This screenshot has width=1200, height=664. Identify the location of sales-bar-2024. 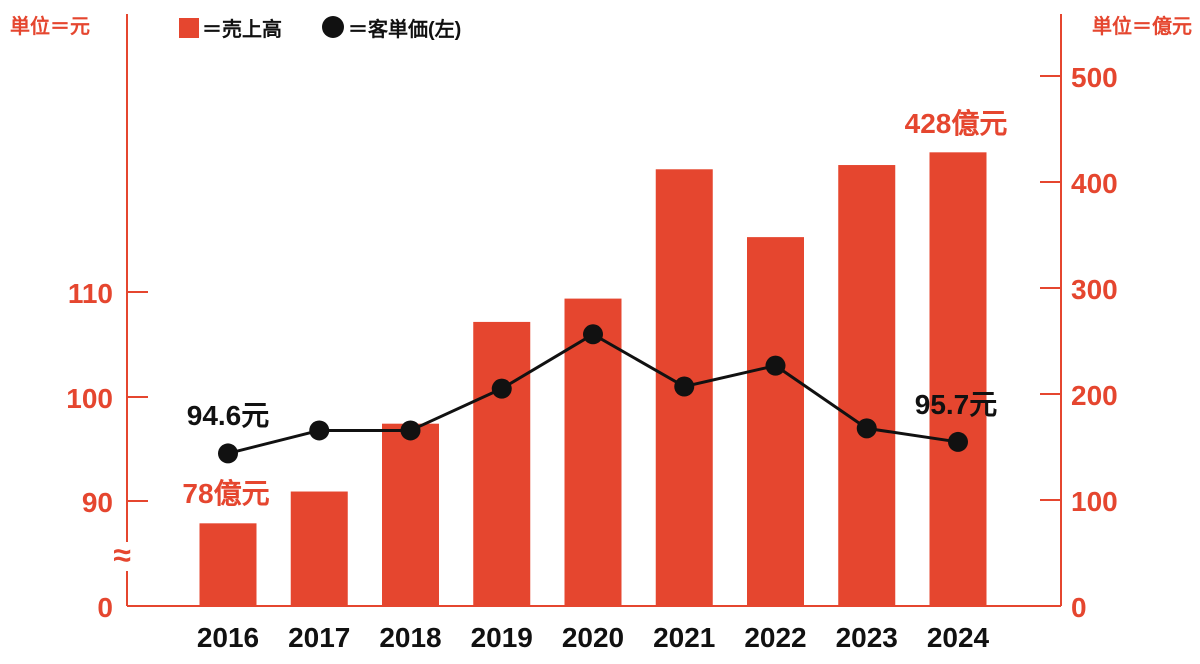
(958, 379).